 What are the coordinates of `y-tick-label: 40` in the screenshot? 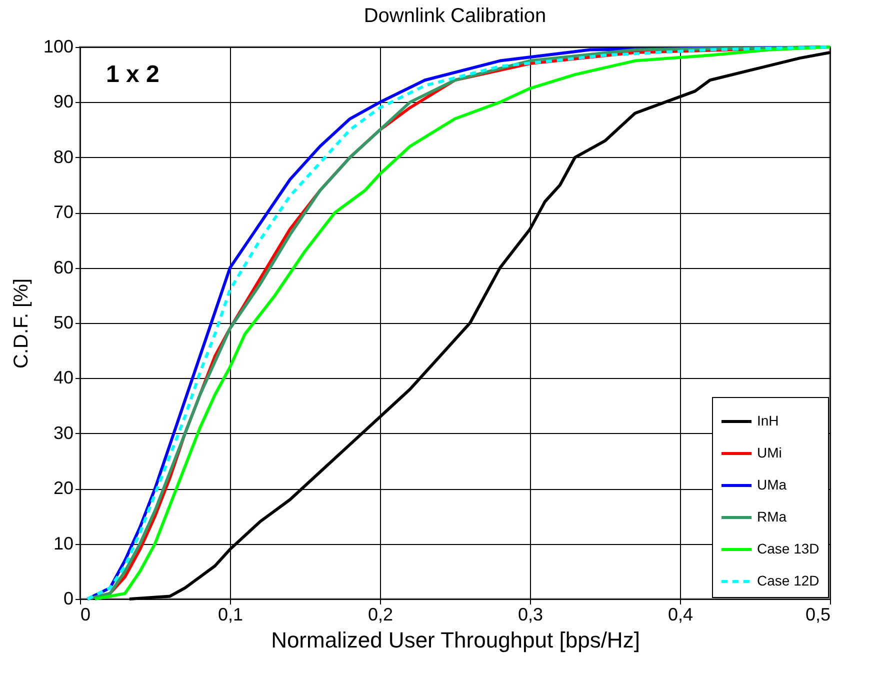 It's located at (63, 378).